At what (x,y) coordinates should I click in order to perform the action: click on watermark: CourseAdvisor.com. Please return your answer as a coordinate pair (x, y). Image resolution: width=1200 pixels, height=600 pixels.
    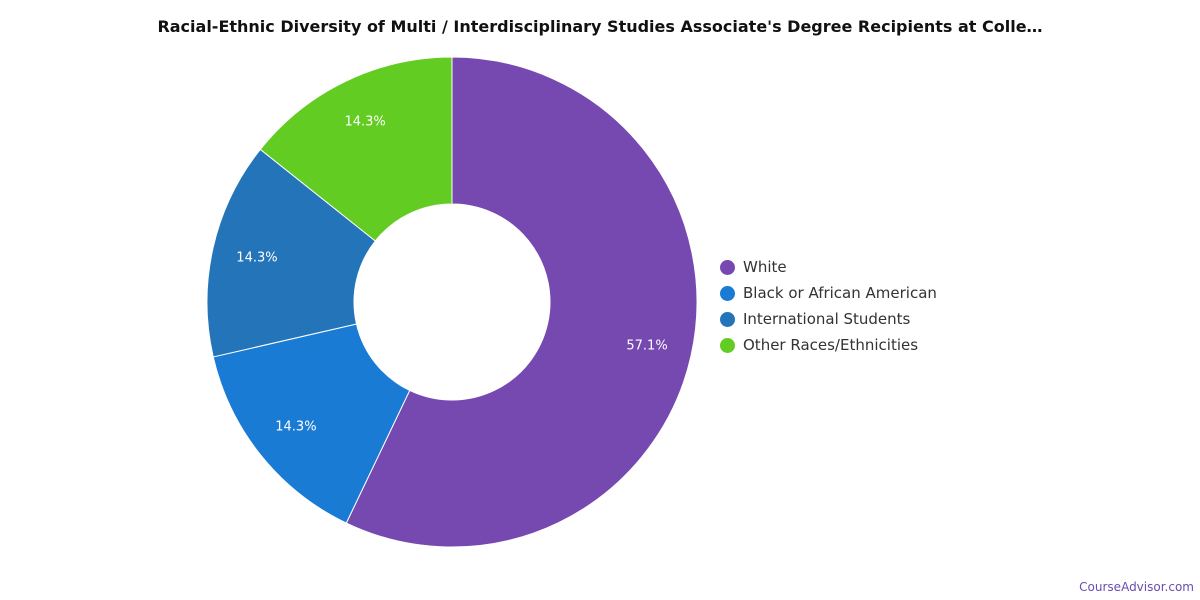
    Looking at the image, I should click on (1136, 587).